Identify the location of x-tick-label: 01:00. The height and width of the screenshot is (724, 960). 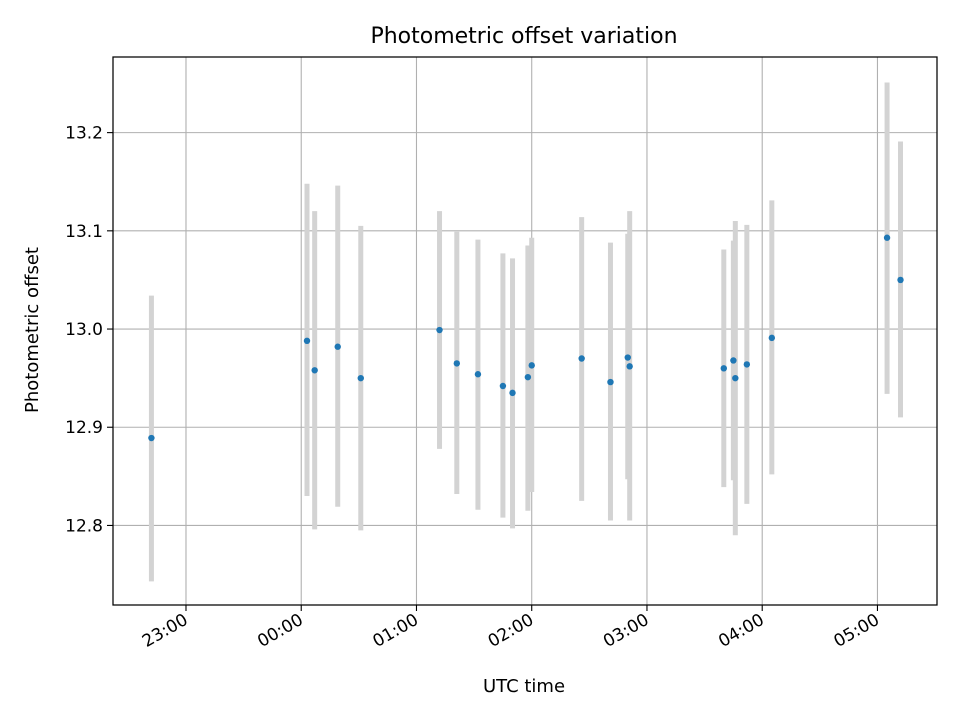
(396, 631).